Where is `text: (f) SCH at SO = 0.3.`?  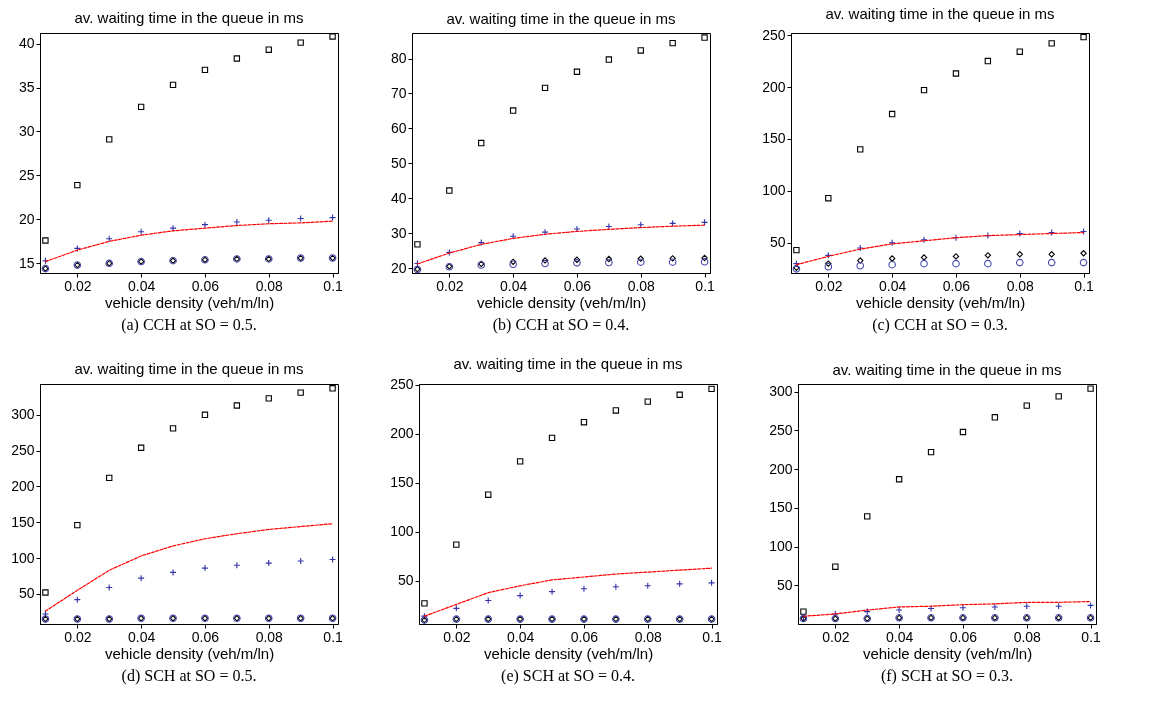
text: (f) SCH at SO = 0.3. is located at coordinates (947, 676).